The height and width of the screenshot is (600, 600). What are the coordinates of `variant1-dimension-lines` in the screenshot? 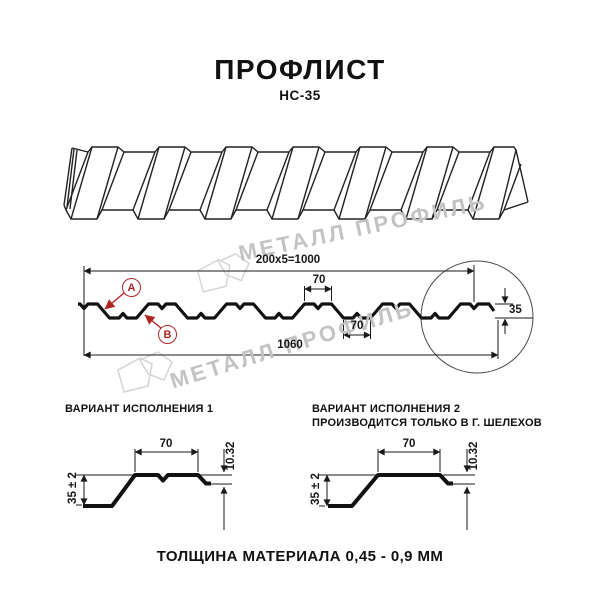 It's located at (154, 489).